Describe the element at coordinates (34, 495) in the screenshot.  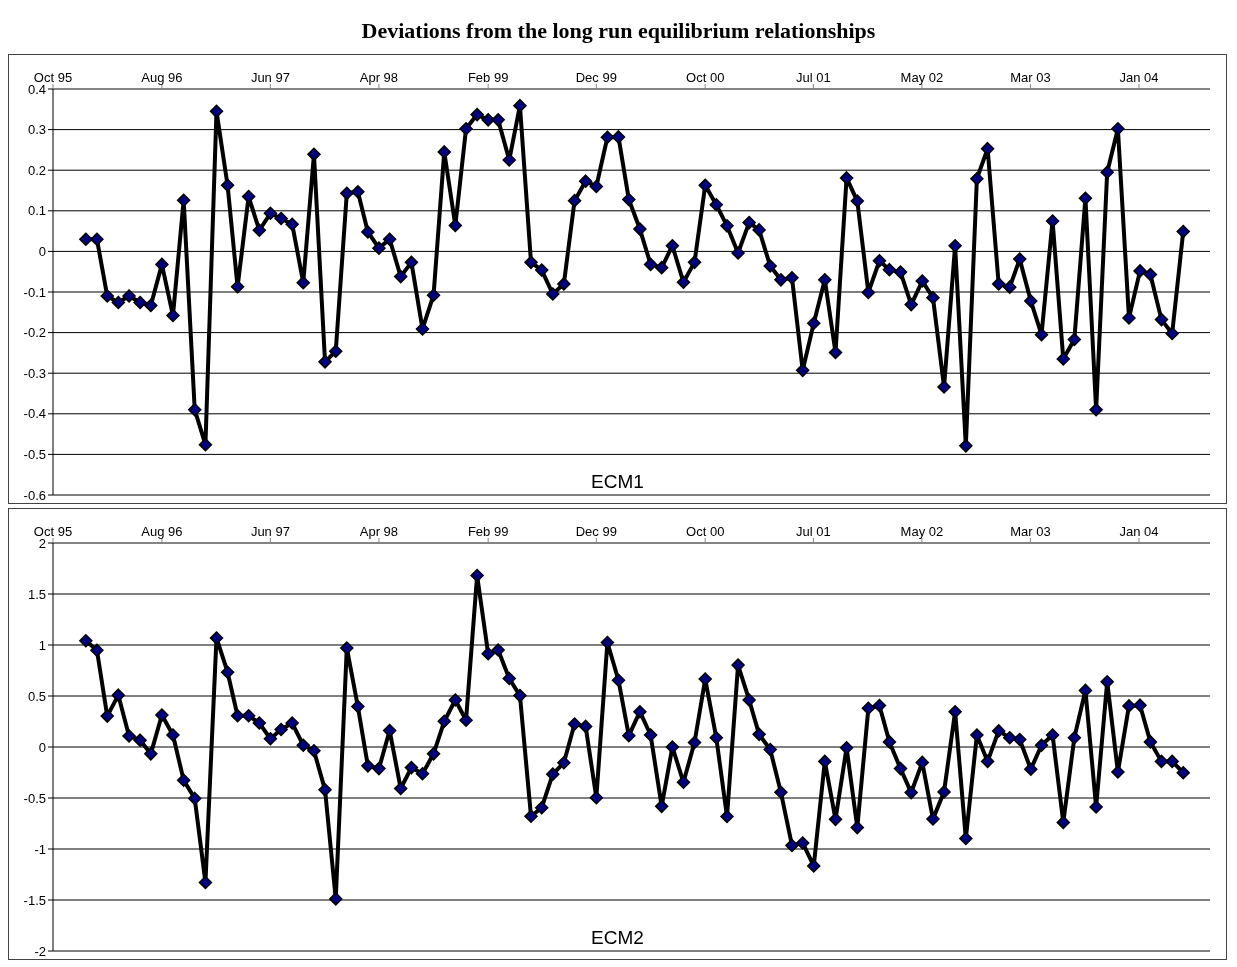
I see `y-tick-label: -0.6` at that location.